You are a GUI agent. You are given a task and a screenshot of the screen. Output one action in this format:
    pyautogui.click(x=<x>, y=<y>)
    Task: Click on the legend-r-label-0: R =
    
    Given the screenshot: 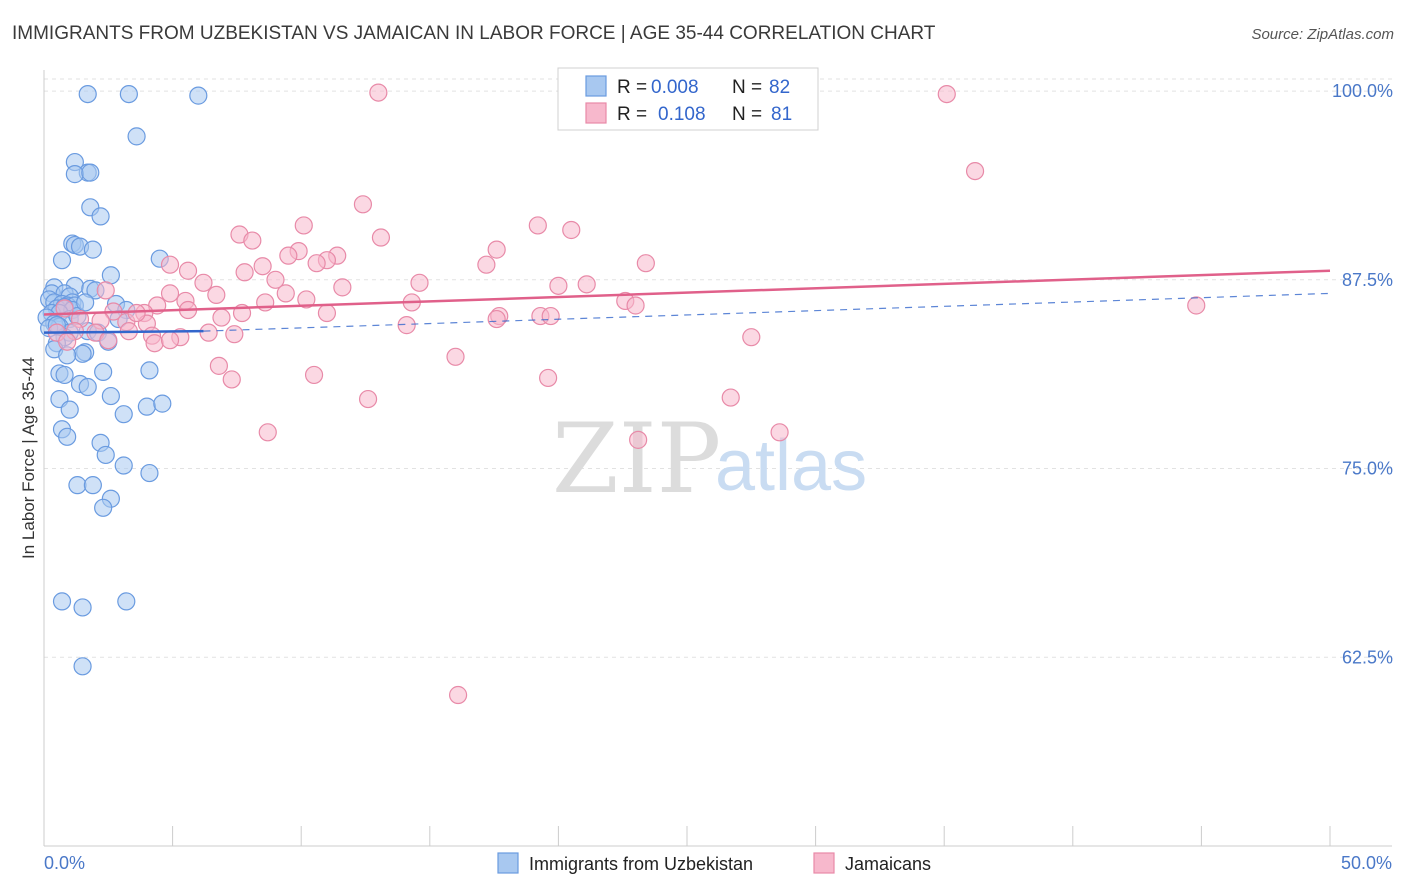 What is the action you would take?
    pyautogui.click(x=632, y=87)
    